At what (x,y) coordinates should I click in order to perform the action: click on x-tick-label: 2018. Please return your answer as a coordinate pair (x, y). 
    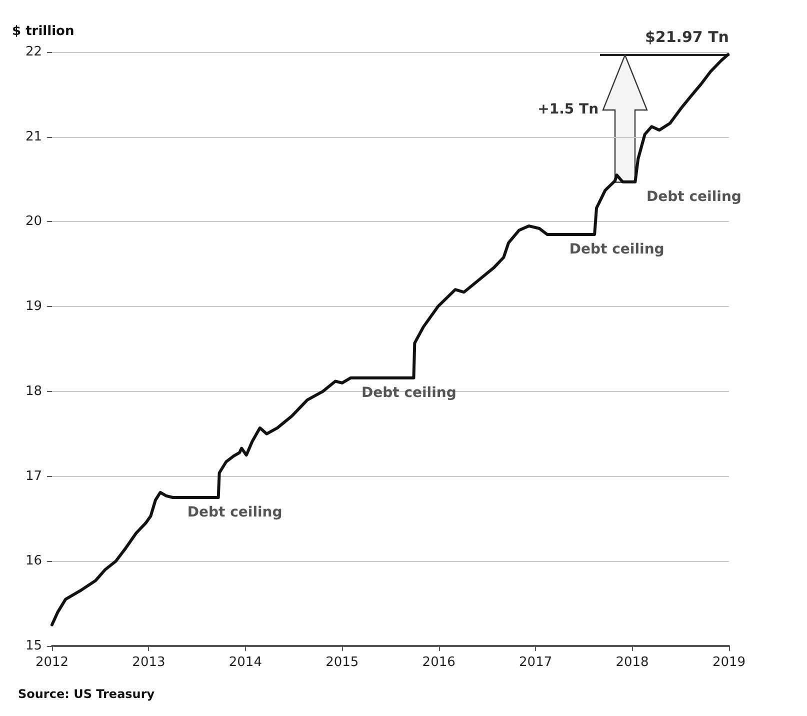
    Looking at the image, I should click on (632, 662).